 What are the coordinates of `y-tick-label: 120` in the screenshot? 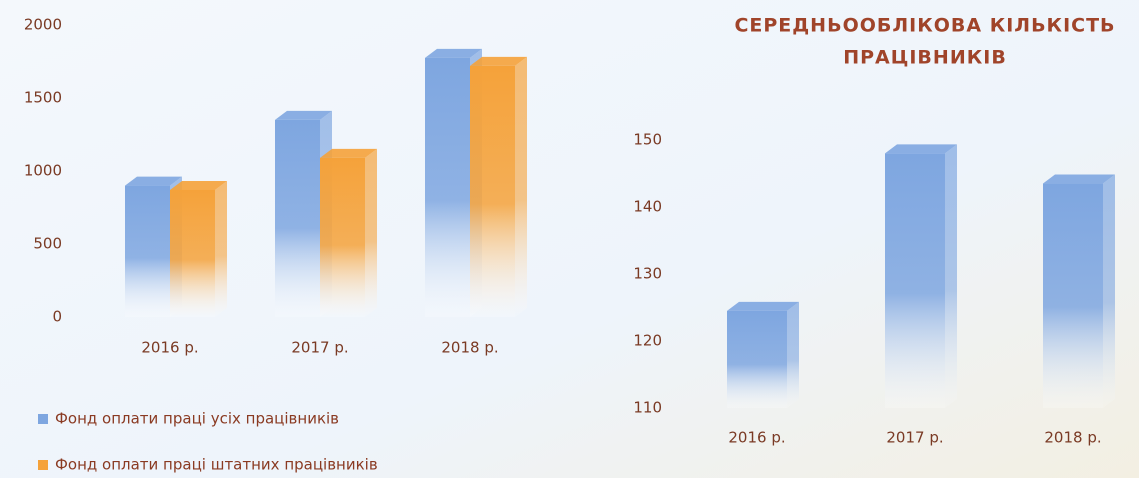 It's located at (647, 341).